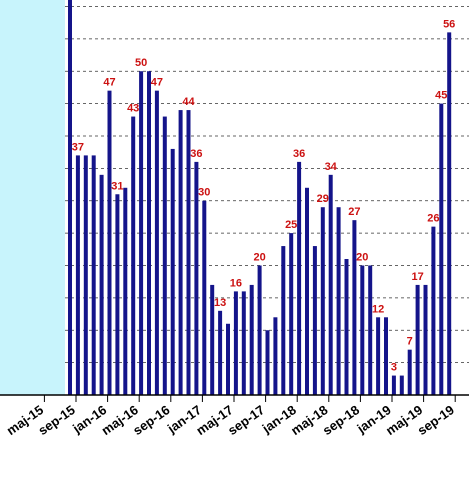 The height and width of the screenshot is (479, 469). What do you see at coordinates (433, 219) in the screenshot?
I see `data-label: 26` at bounding box center [433, 219].